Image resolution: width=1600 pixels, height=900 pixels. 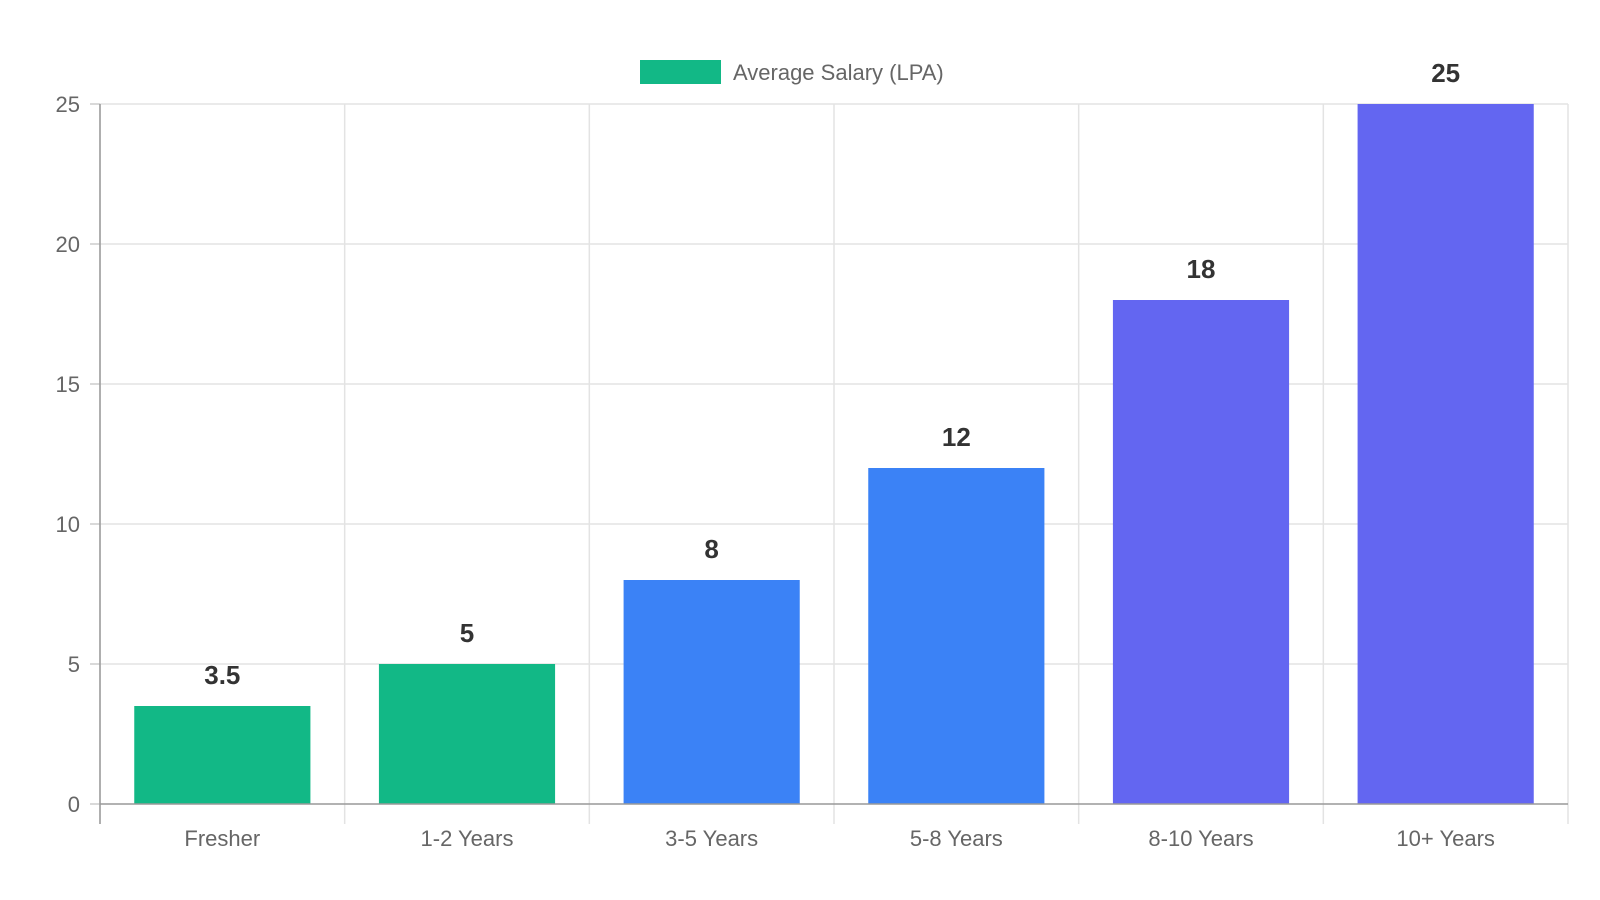 What do you see at coordinates (467, 838) in the screenshot?
I see `x-tick-label: 1-2 Years` at bounding box center [467, 838].